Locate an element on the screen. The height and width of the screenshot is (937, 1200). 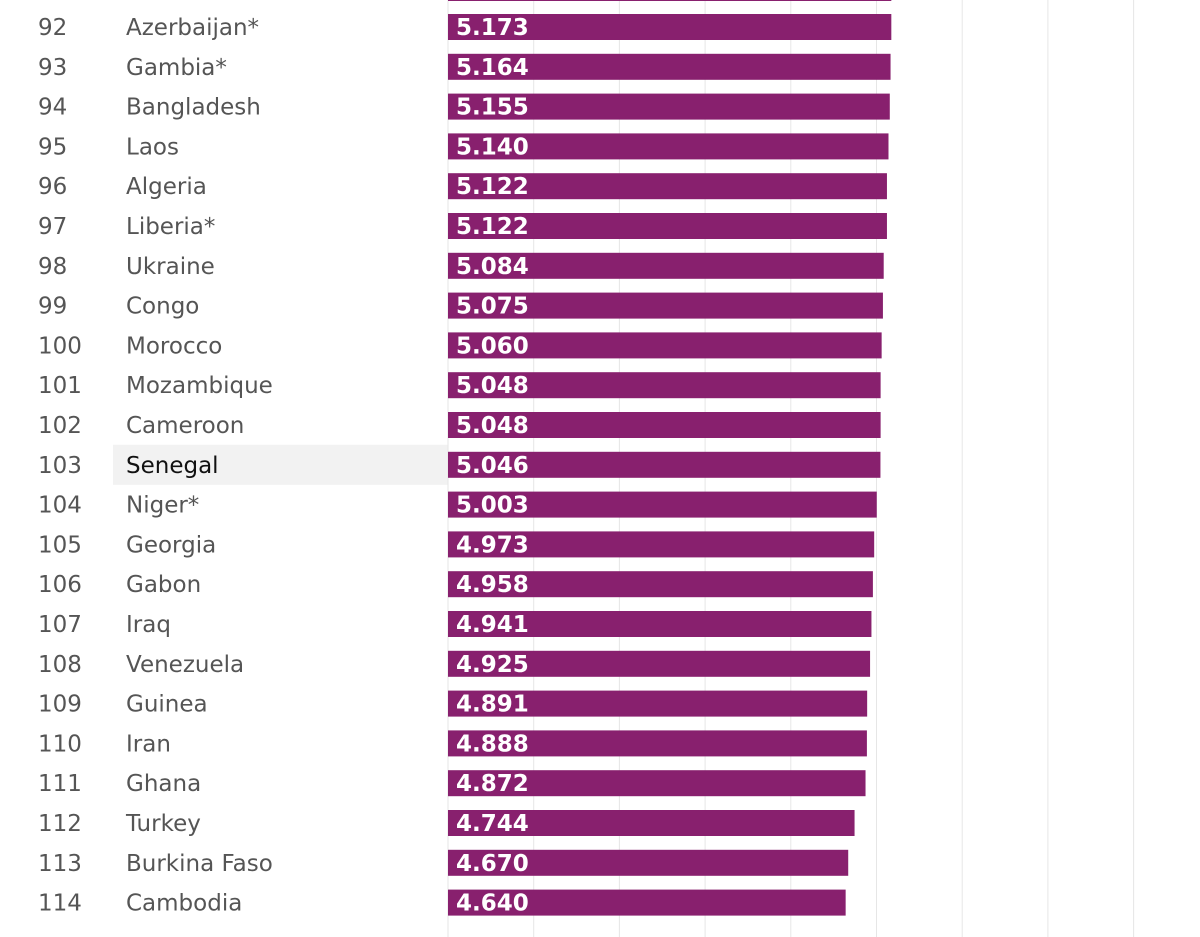
rank-label: 92 is located at coordinates (52, 28).